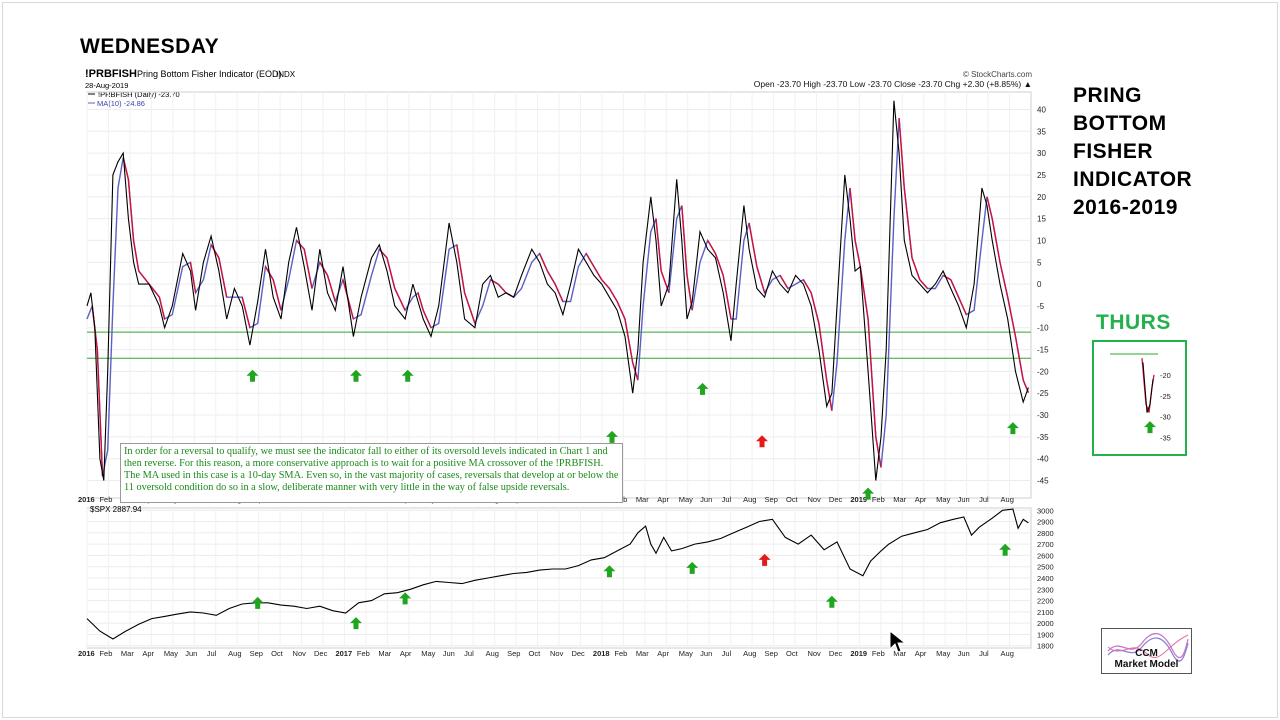 This screenshot has width=1280, height=720. Describe the element at coordinates (792, 653) in the screenshot. I see `x-tick-label: Oct` at that location.